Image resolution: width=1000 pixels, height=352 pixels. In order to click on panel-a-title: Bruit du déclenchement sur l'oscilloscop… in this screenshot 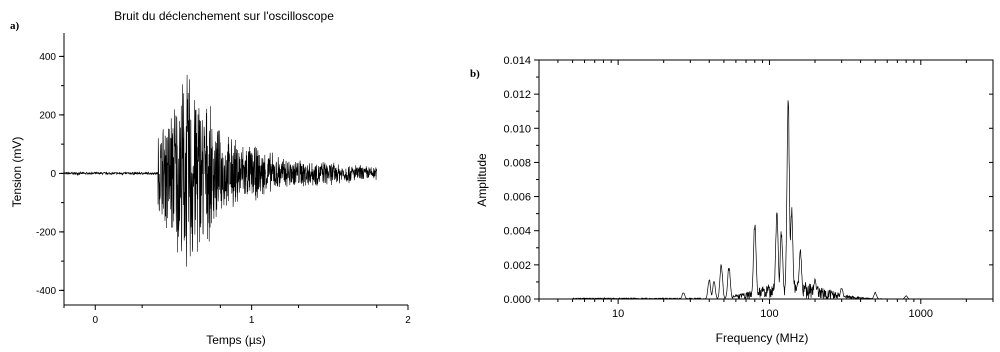, I will do `click(224, 16)`.